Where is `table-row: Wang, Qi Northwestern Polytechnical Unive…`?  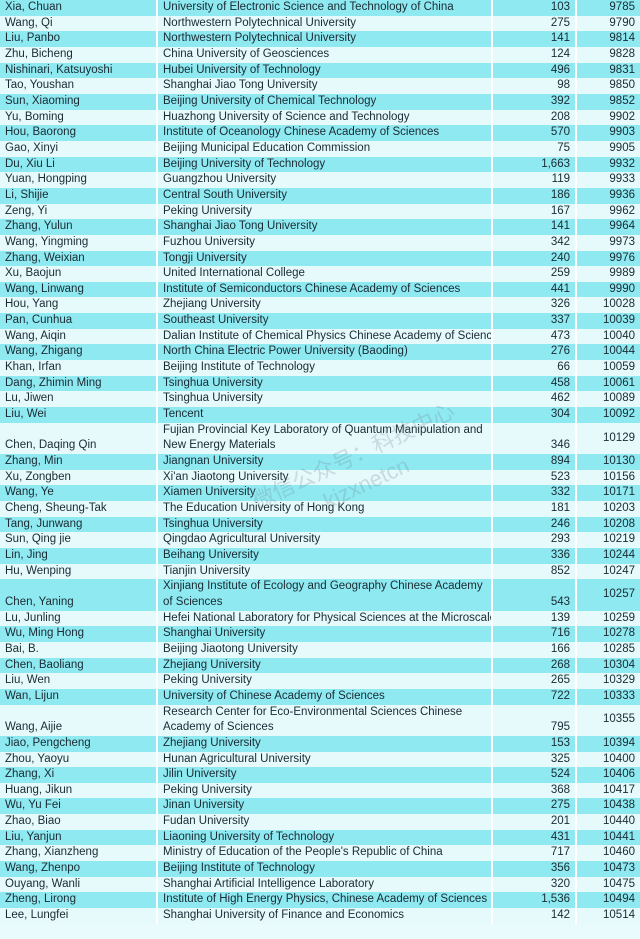 table-row: Wang, Qi Northwestern Polytechnical Unive… is located at coordinates (320, 23).